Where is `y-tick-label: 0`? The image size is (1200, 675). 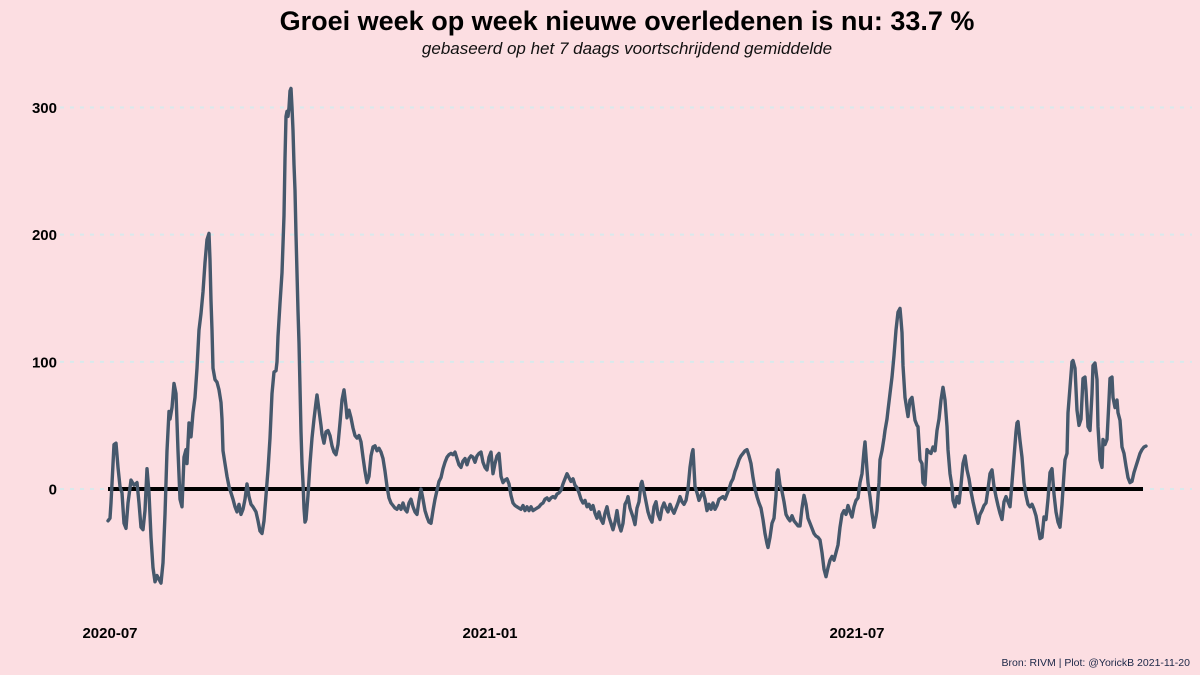
y-tick-label: 0 is located at coordinates (53, 490).